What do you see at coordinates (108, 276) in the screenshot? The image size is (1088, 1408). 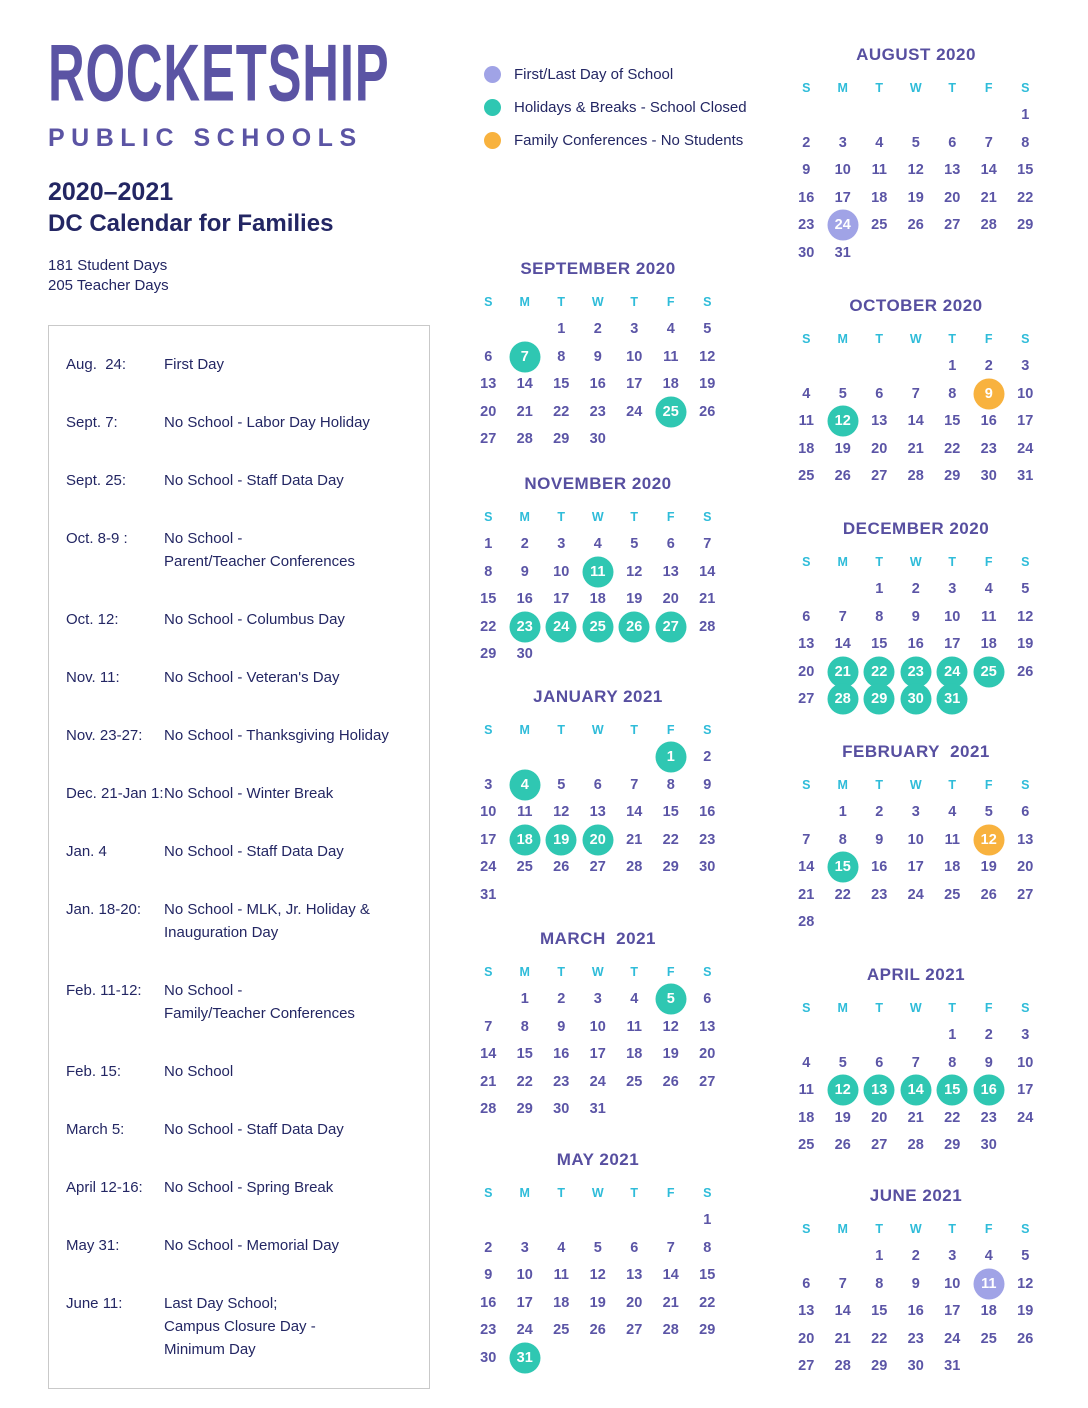 I see `day-counts: 181 Student Days 205 Teacher Days` at bounding box center [108, 276].